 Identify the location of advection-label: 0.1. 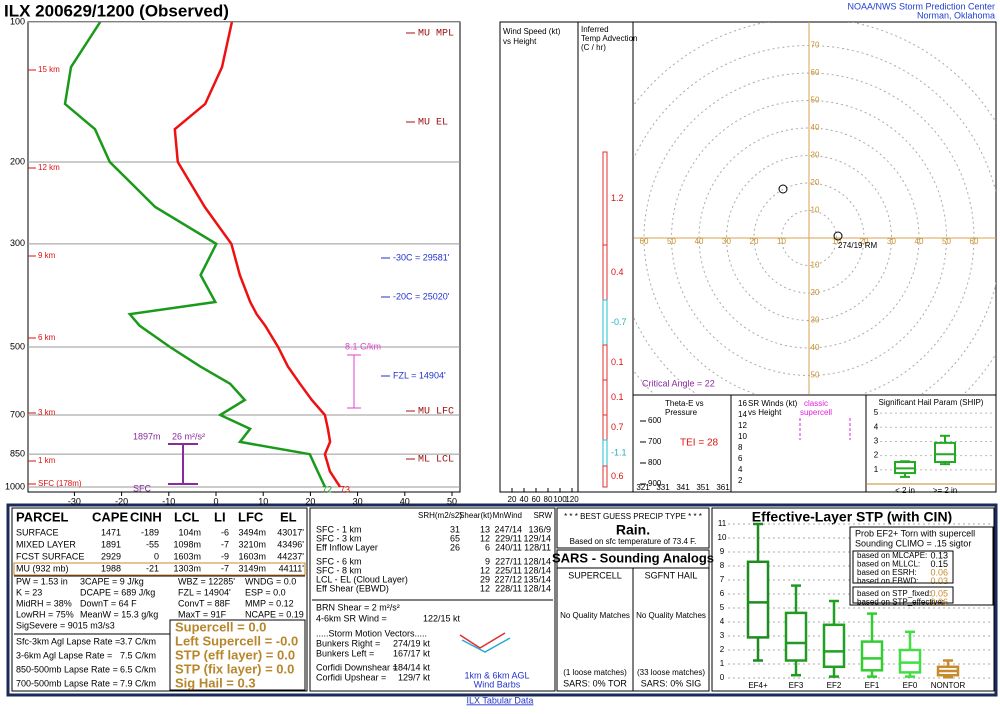
(617, 397).